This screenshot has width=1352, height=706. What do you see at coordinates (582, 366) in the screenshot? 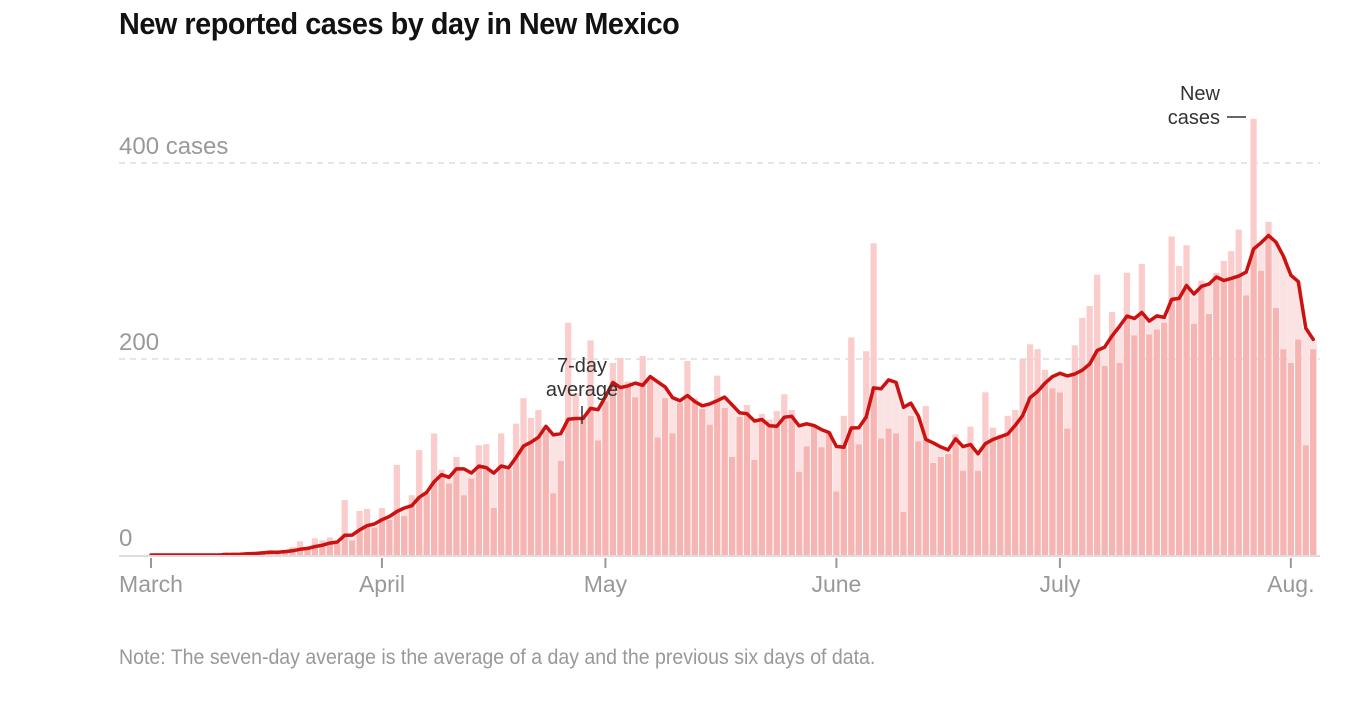
I see `annotation-7-day-average-label: 7-day` at bounding box center [582, 366].